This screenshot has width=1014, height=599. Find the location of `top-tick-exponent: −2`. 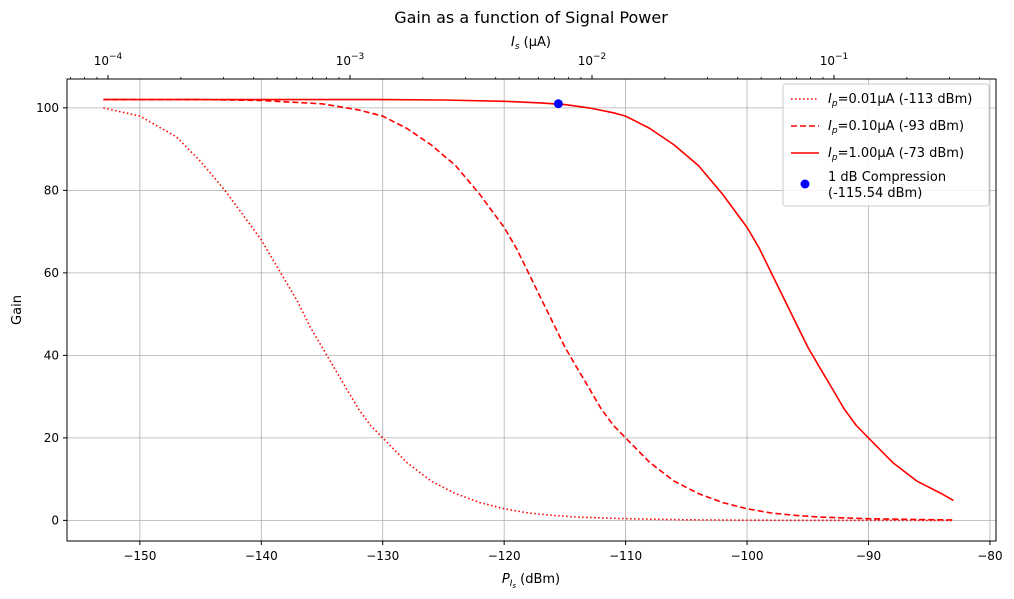

top-tick-exponent: −2 is located at coordinates (599, 57).